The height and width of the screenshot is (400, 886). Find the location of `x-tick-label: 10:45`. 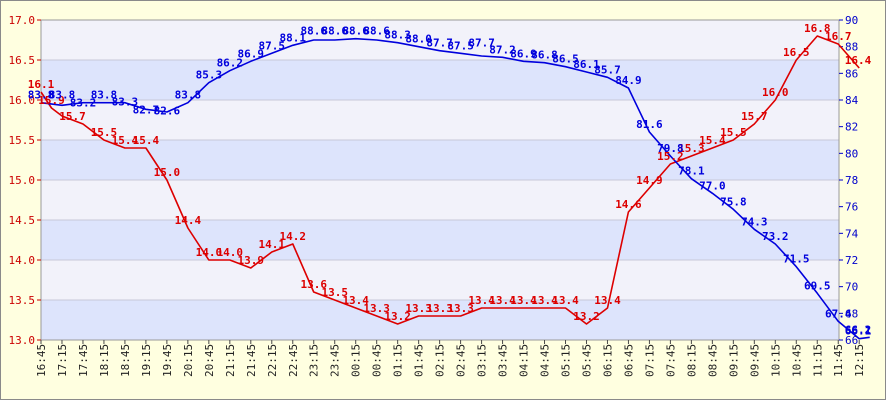

x-tick-label: 10:45 is located at coordinates (796, 360).